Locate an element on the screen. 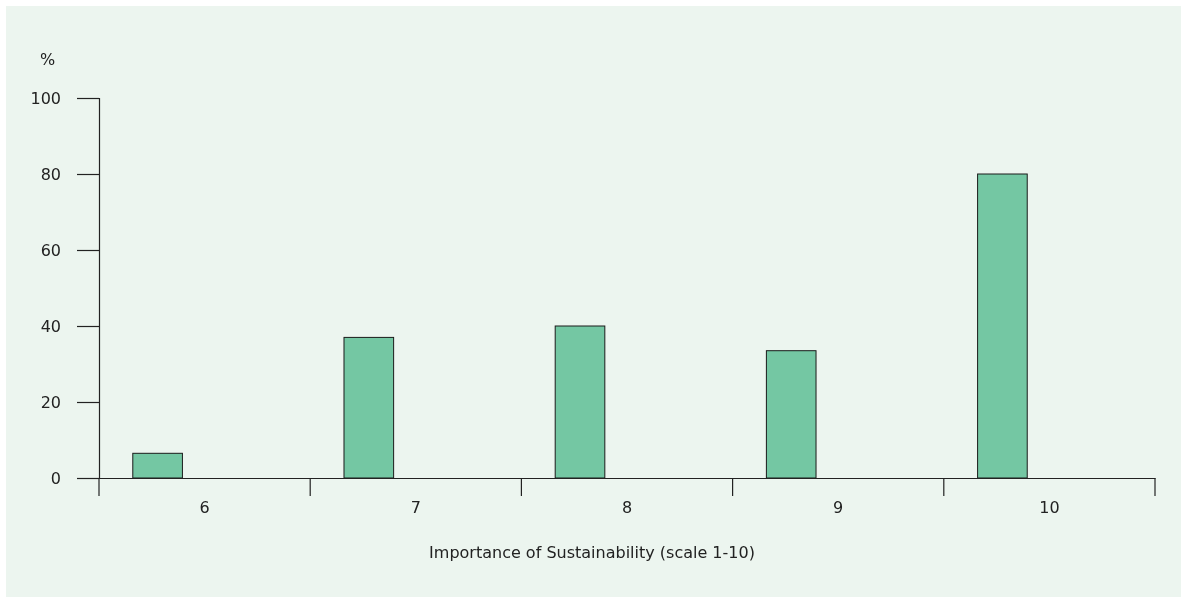 This screenshot has height=603, width=1187. y-tick-label: 80 is located at coordinates (50, 174).